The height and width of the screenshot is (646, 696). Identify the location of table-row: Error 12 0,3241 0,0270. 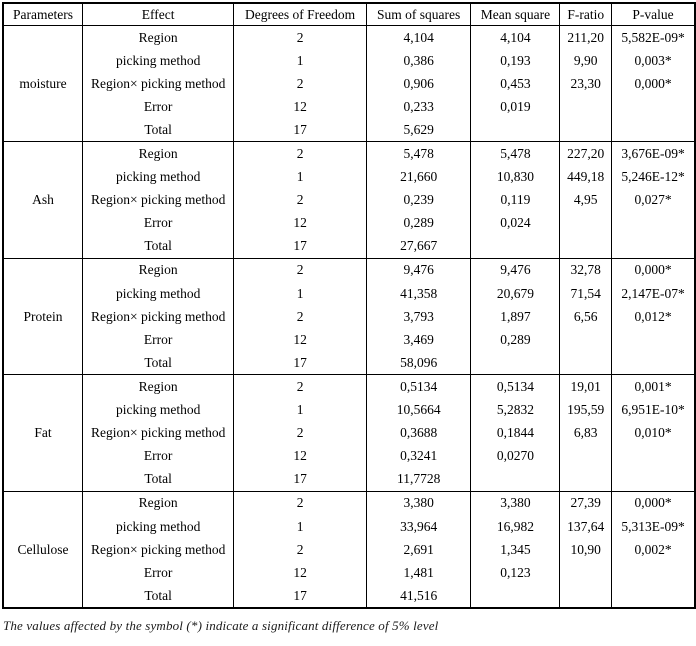
(349, 456).